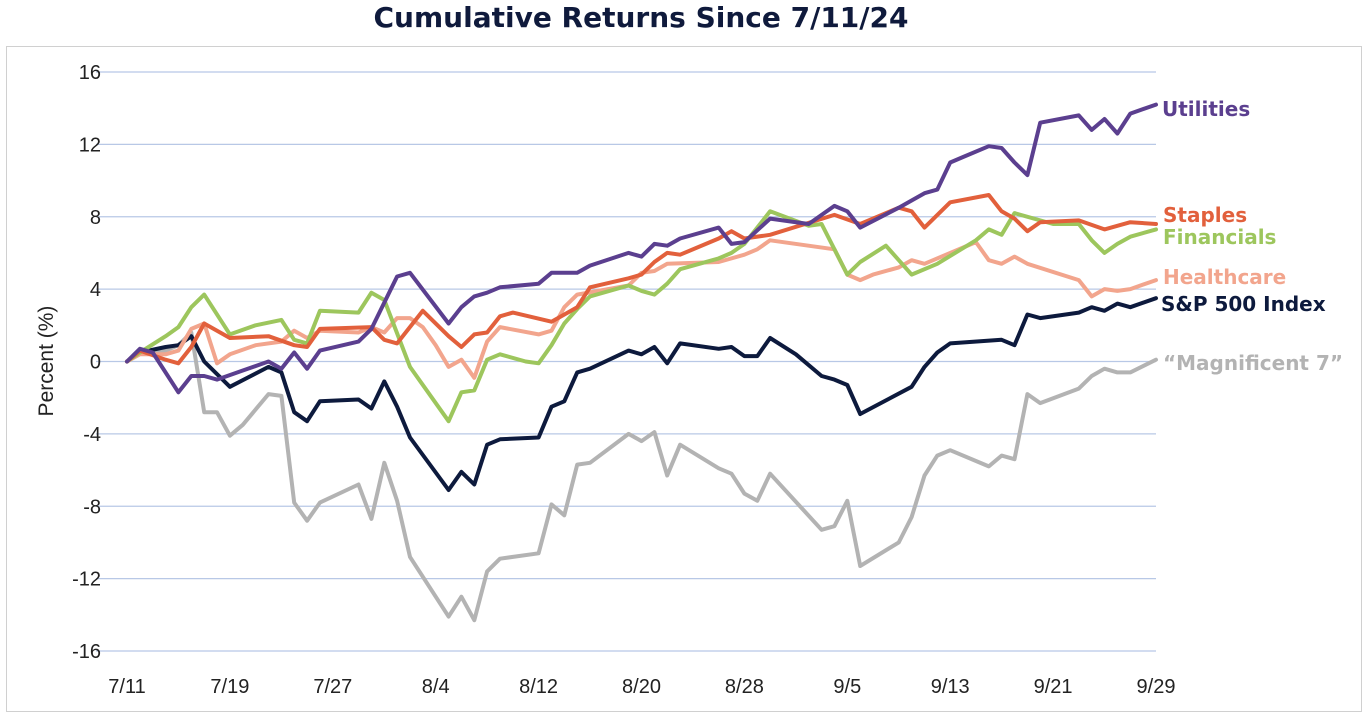 This screenshot has width=1366, height=718. What do you see at coordinates (847, 687) in the screenshot?
I see `x-tick-label: 9/5` at bounding box center [847, 687].